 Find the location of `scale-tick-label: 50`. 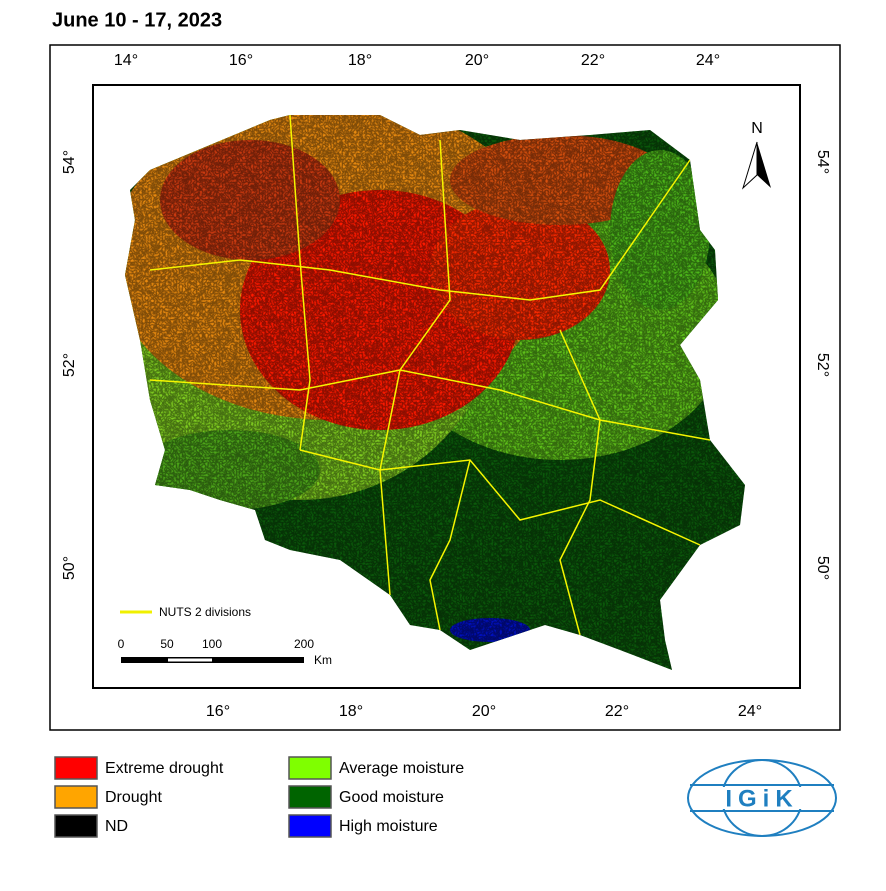

scale-tick-label: 50 is located at coordinates (167, 644).